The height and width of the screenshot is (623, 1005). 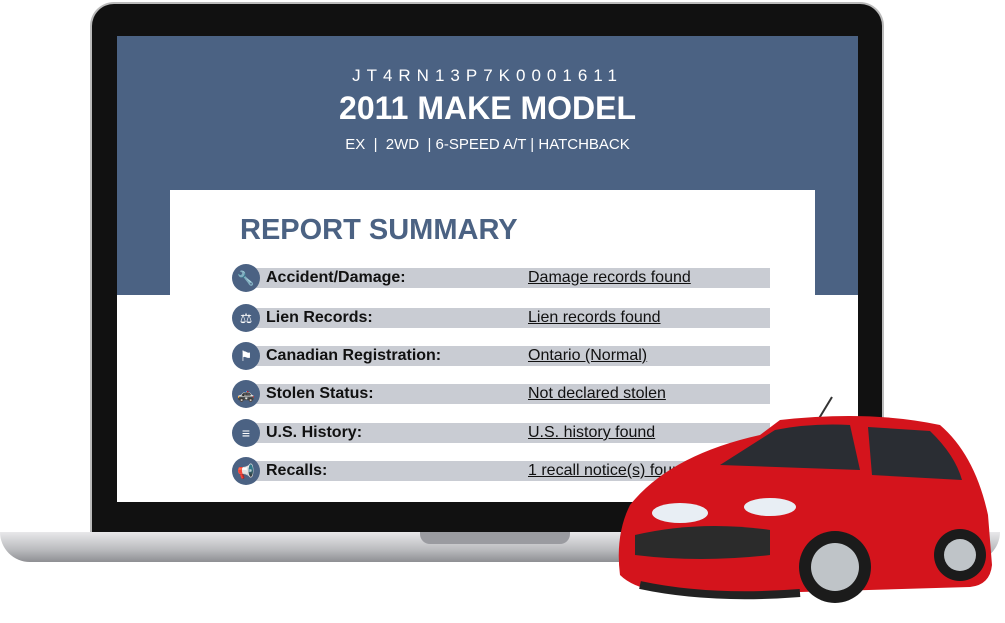 What do you see at coordinates (592, 432) in the screenshot?
I see `row-value-link: U.S. history found` at bounding box center [592, 432].